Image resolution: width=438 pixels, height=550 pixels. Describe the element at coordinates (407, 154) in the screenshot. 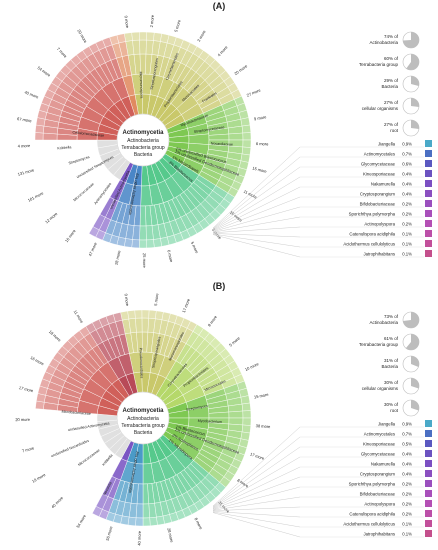

I see `legend-pct: 0.7%` at that location.